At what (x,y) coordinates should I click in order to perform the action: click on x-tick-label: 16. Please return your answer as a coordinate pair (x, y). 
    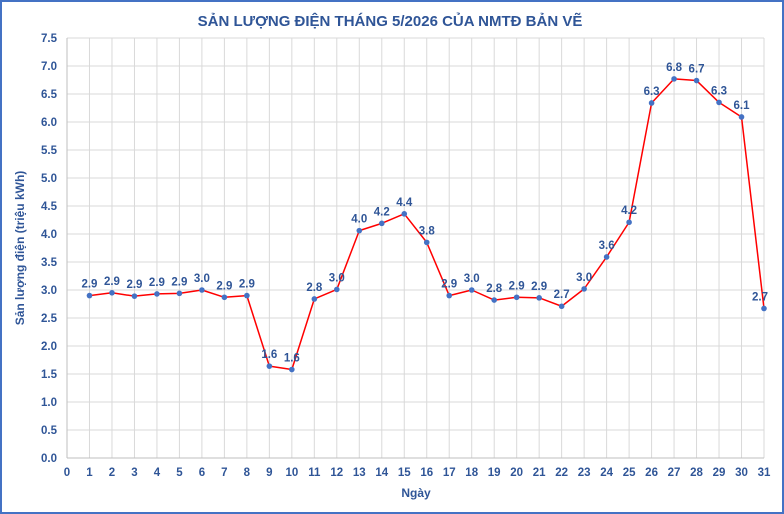
    Looking at the image, I should click on (426, 473).